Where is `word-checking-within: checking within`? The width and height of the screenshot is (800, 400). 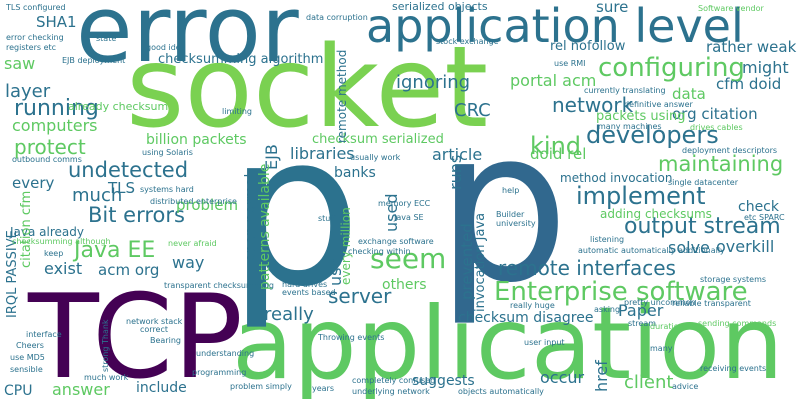 word-checking-within: checking within is located at coordinates (379, 251).